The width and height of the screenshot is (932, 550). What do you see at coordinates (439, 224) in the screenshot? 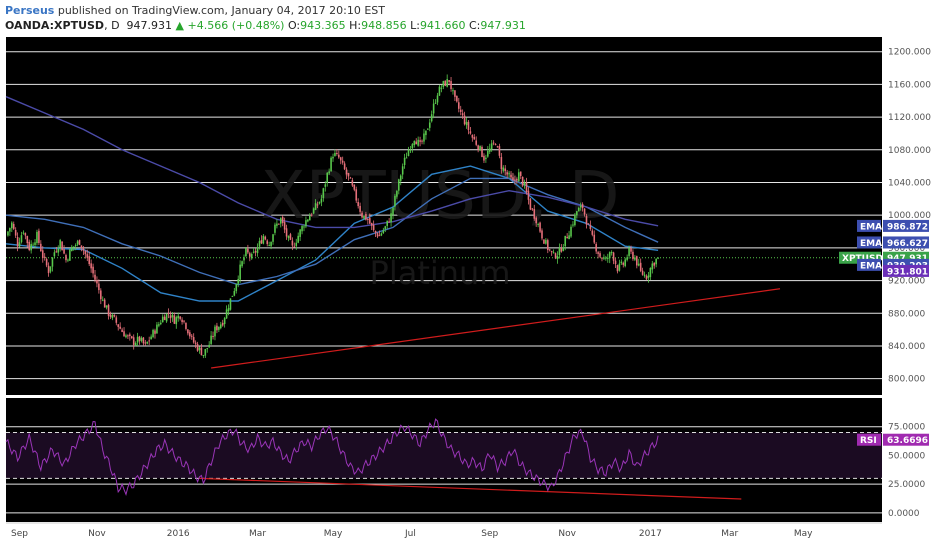
I see `watermark: XPTUSD, D Platinum` at bounding box center [439, 224].